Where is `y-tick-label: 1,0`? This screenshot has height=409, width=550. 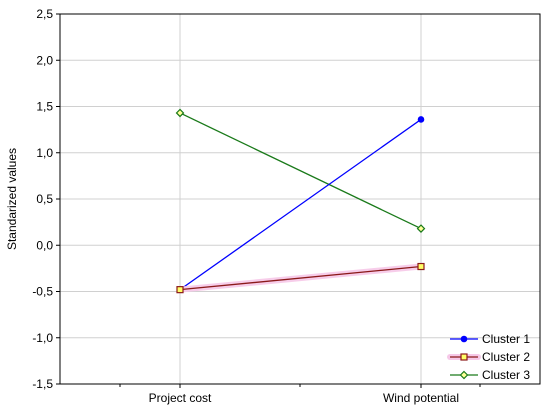 y-tick-label: 1,0 is located at coordinates (44, 153).